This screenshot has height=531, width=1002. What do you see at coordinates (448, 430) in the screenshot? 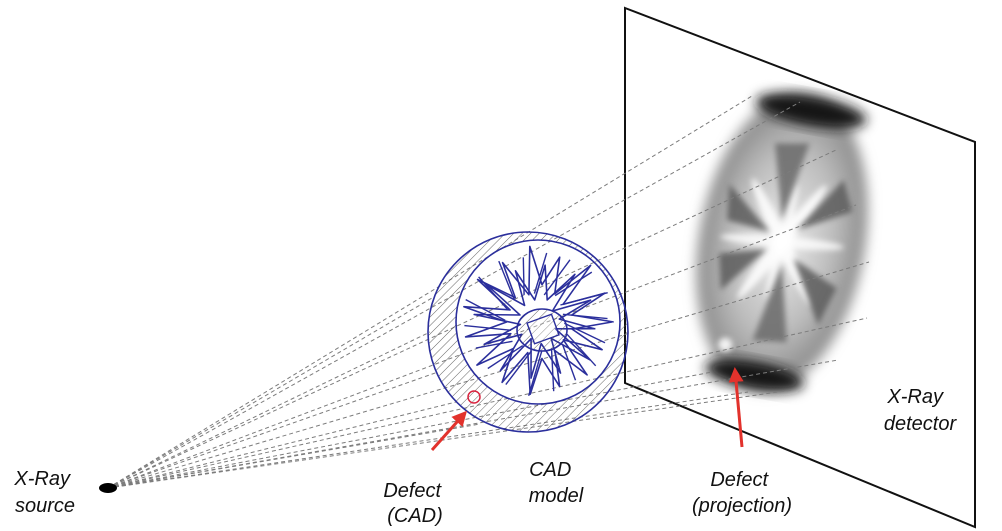
I see `defect-cad-arrow` at bounding box center [448, 430].